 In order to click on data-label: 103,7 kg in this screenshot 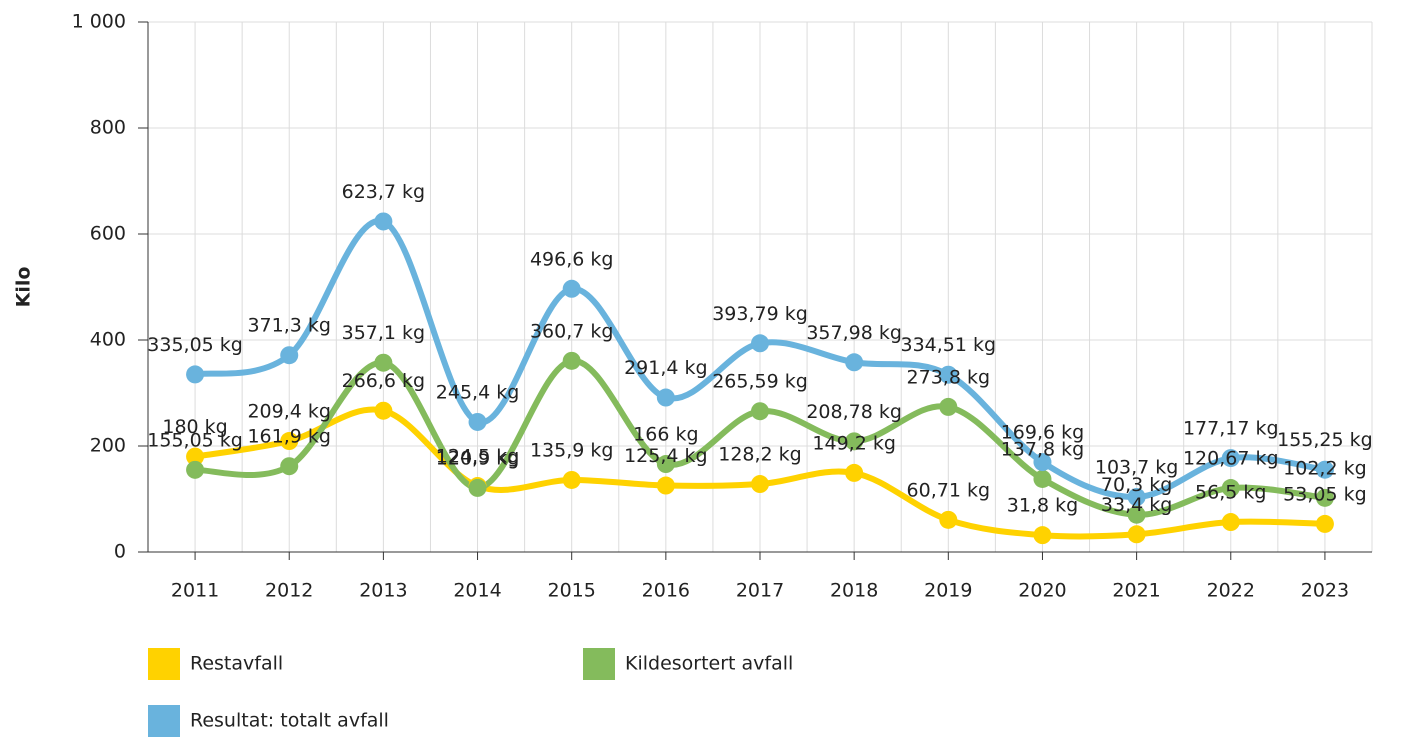, I will do `click(1137, 468)`.